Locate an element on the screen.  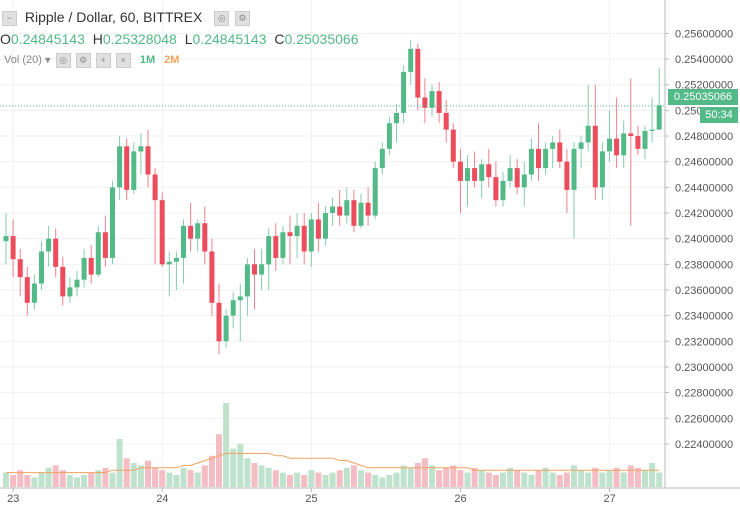
close-icon: × is located at coordinates (123, 60).